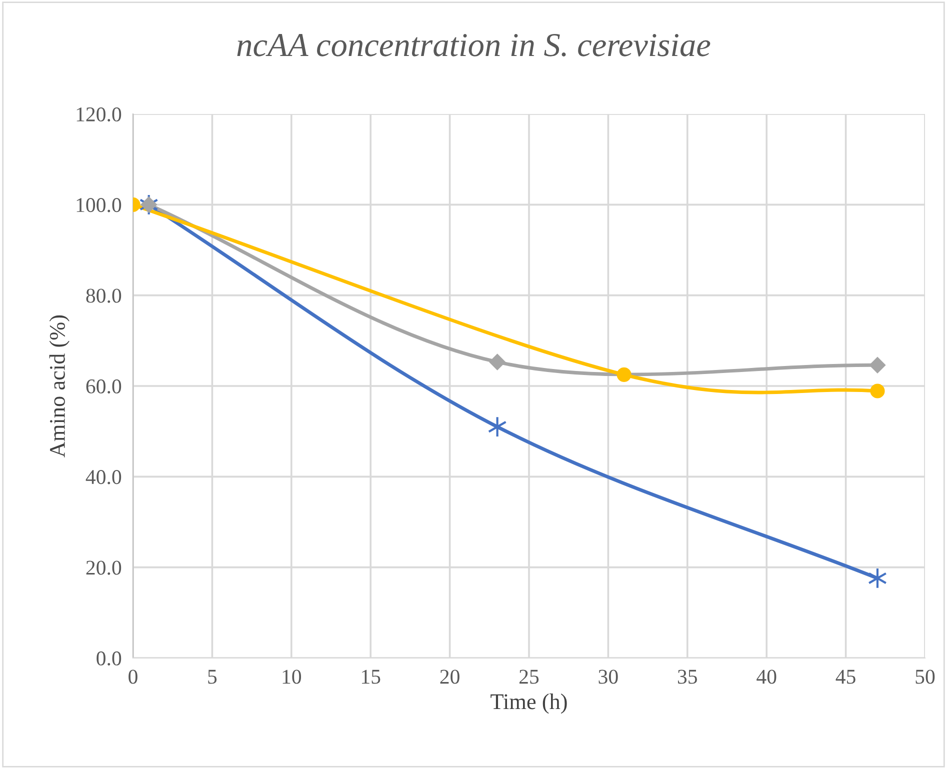 The image size is (947, 769). I want to click on x-tick-label: 35, so click(688, 677).